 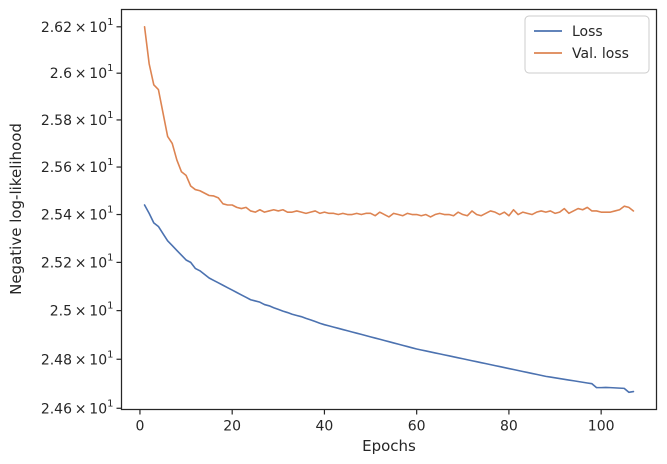 What do you see at coordinates (600, 54) in the screenshot?
I see `legend-label-1: Val. loss` at bounding box center [600, 54].